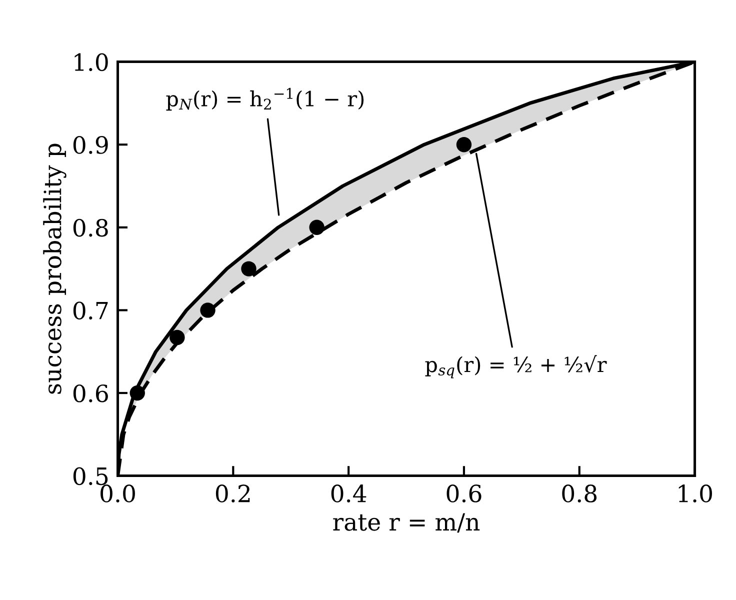  Describe the element at coordinates (406, 523) in the screenshot. I see `x-axis-title: rate r = m/n` at that location.